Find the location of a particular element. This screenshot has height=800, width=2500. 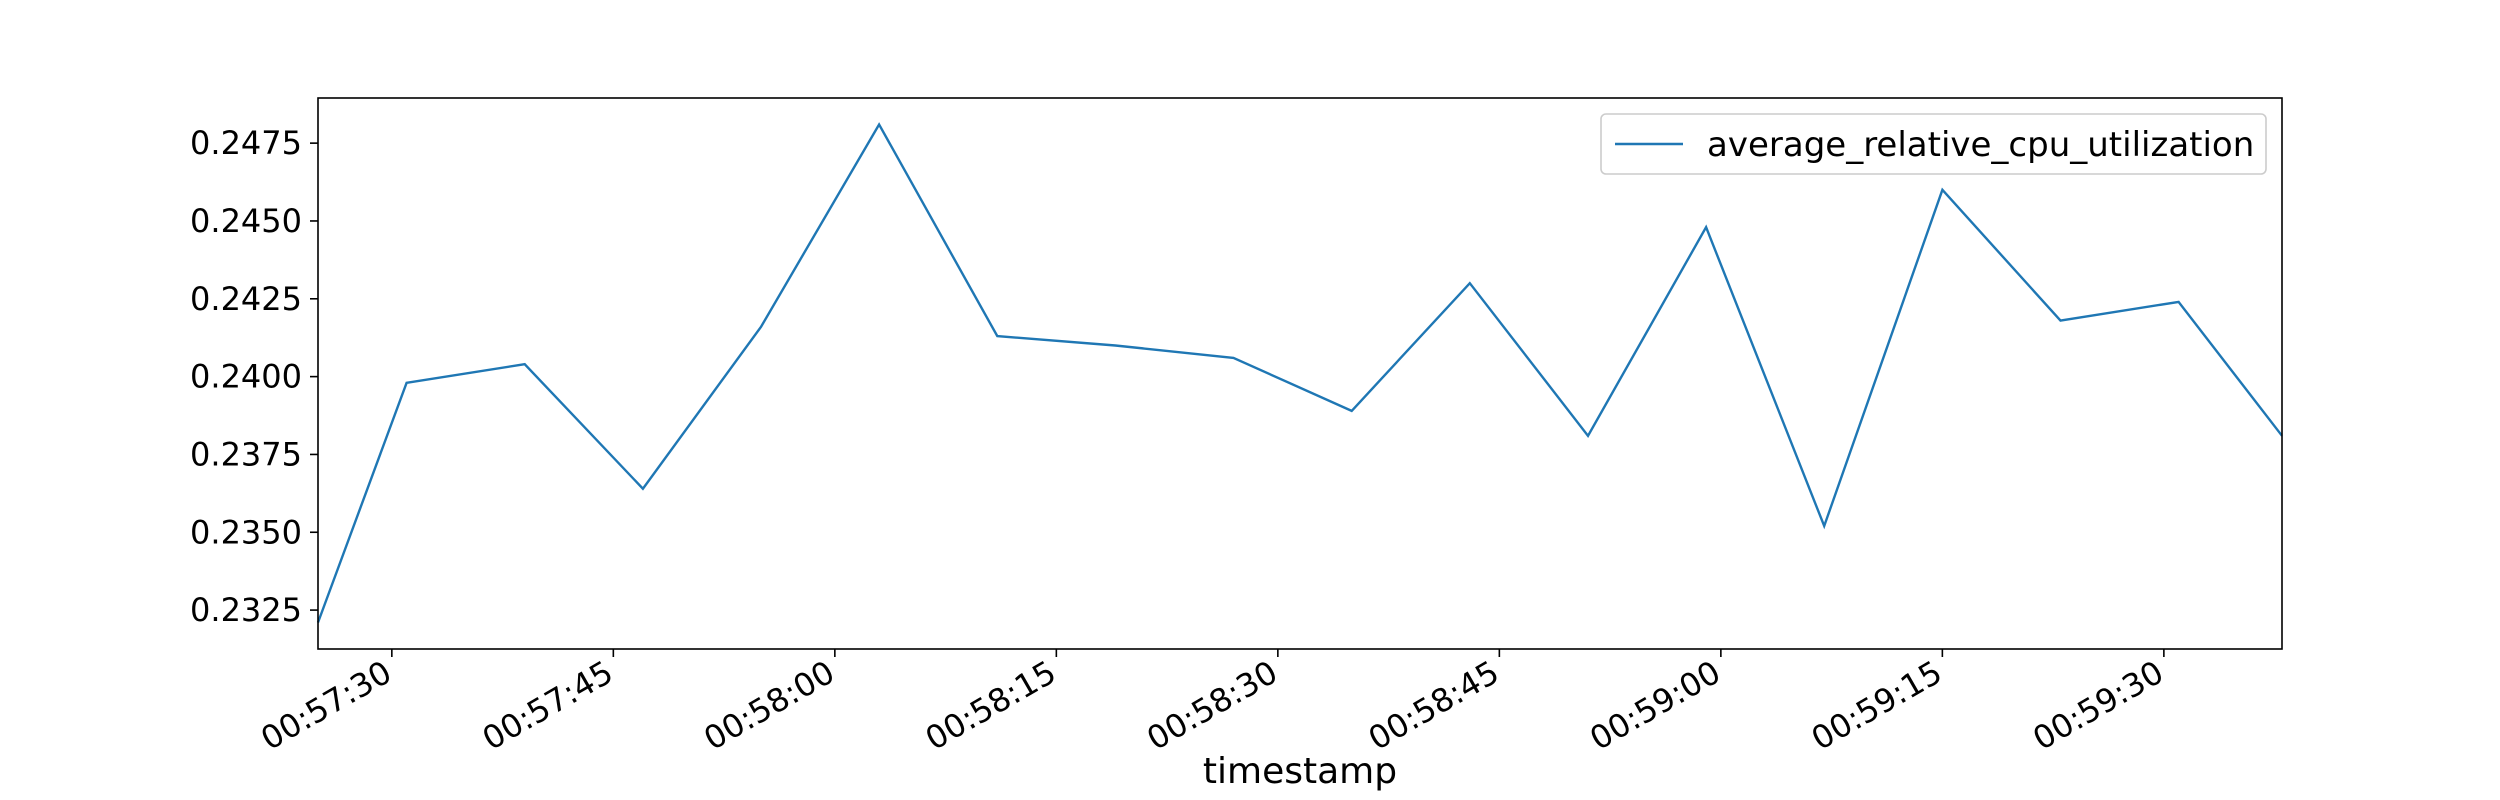

y-tick-label: 0.2350 is located at coordinates (246, 532).